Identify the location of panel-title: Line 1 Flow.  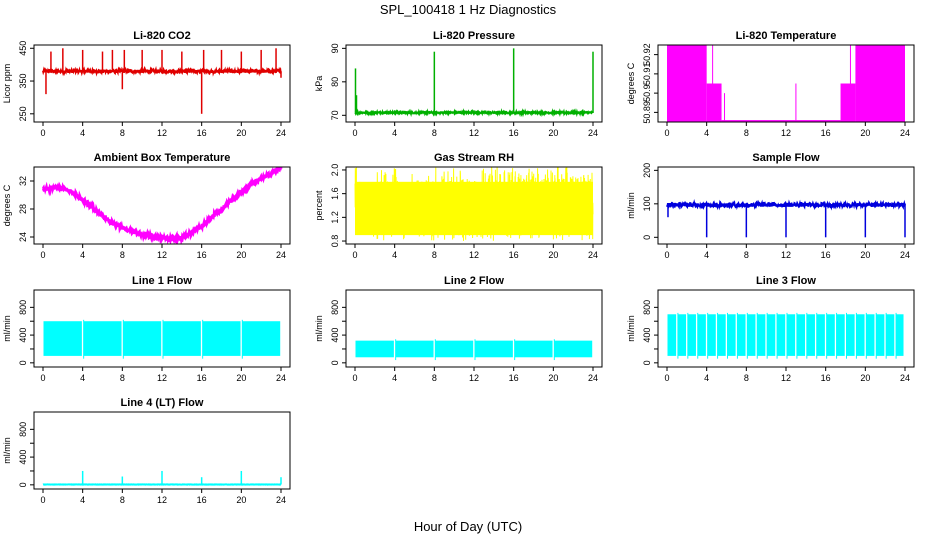
(162, 281).